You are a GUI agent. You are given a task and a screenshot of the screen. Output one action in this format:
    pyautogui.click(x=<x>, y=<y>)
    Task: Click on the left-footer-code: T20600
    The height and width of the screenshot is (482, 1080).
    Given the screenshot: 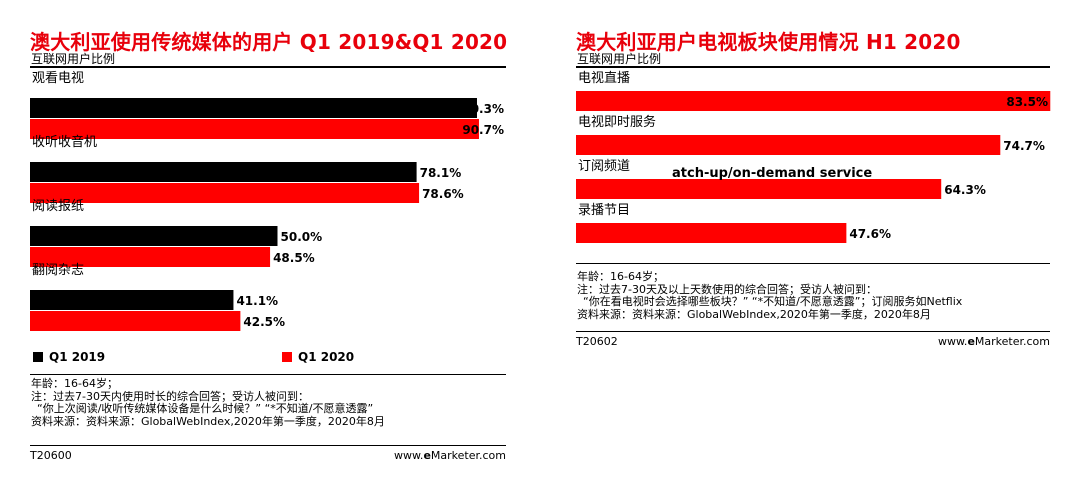 What is the action you would take?
    pyautogui.click(x=51, y=455)
    